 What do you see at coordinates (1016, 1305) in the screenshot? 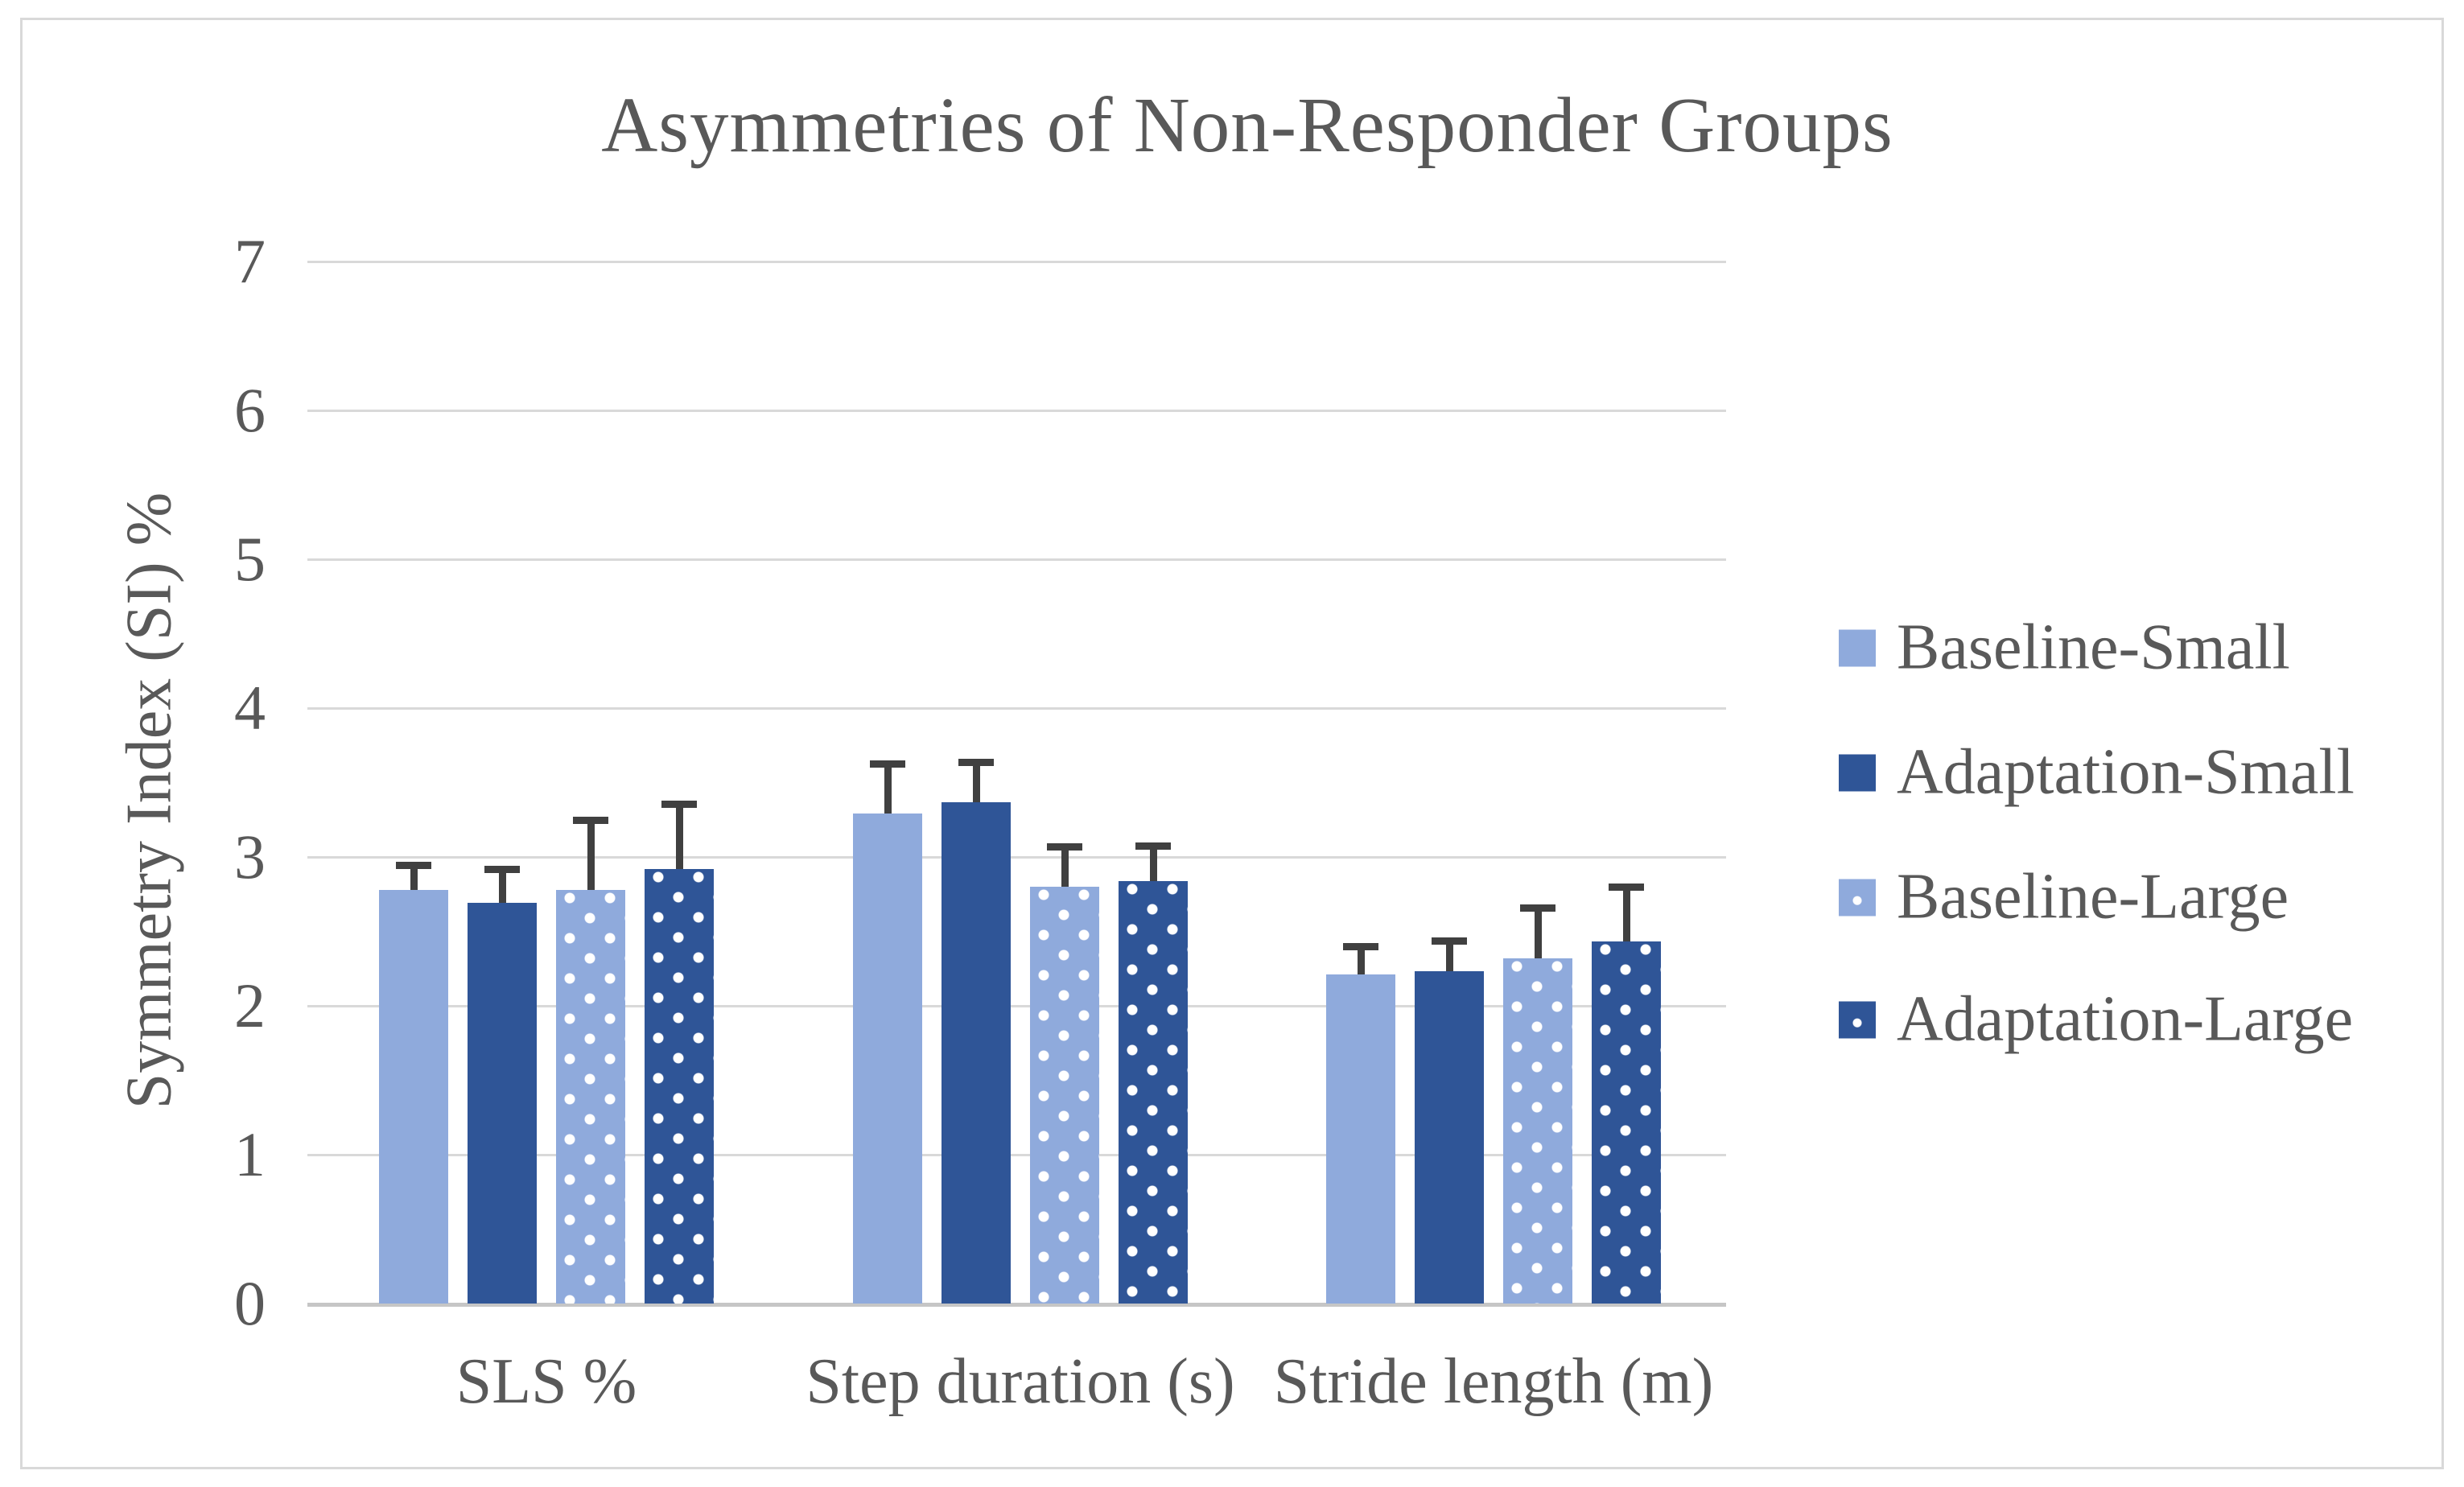
I see `x-axis-line` at bounding box center [1016, 1305].